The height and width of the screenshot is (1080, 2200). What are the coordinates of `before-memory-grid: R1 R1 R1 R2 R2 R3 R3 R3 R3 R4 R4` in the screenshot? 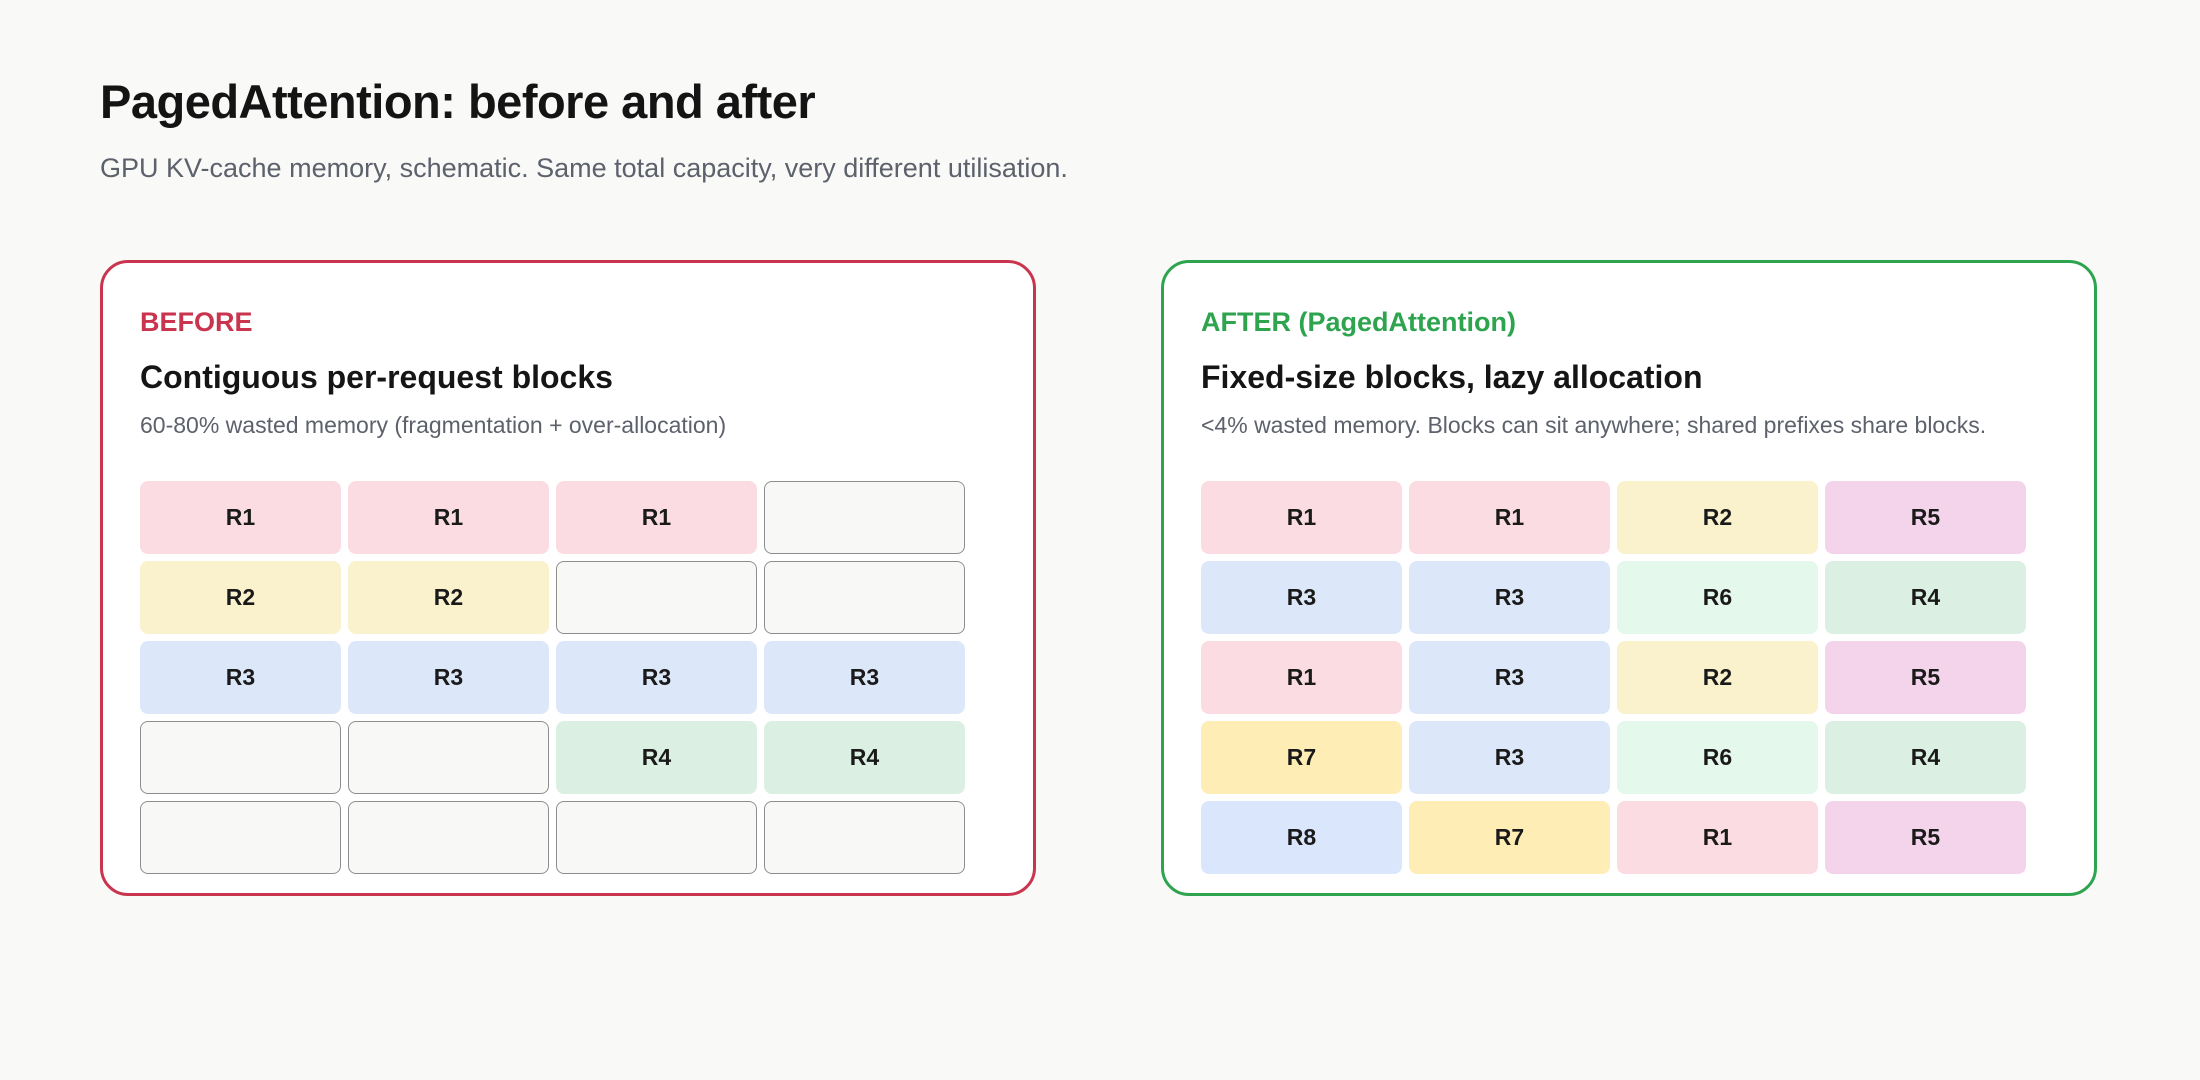 It's located at (552, 677).